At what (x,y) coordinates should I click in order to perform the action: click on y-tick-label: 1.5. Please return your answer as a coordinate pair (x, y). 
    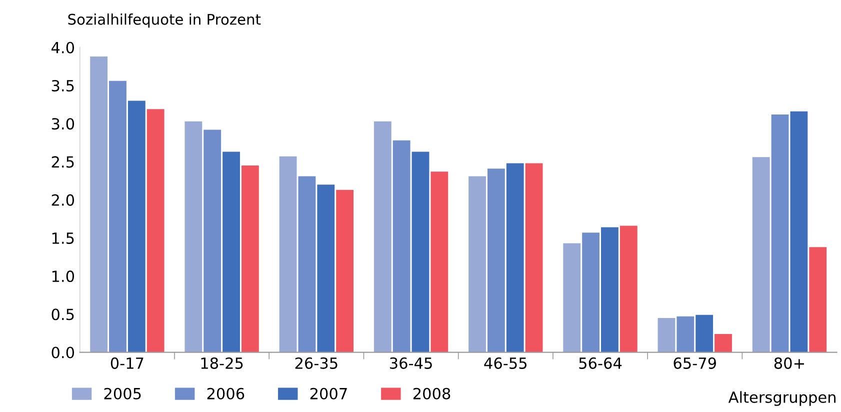
    Looking at the image, I should click on (63, 238).